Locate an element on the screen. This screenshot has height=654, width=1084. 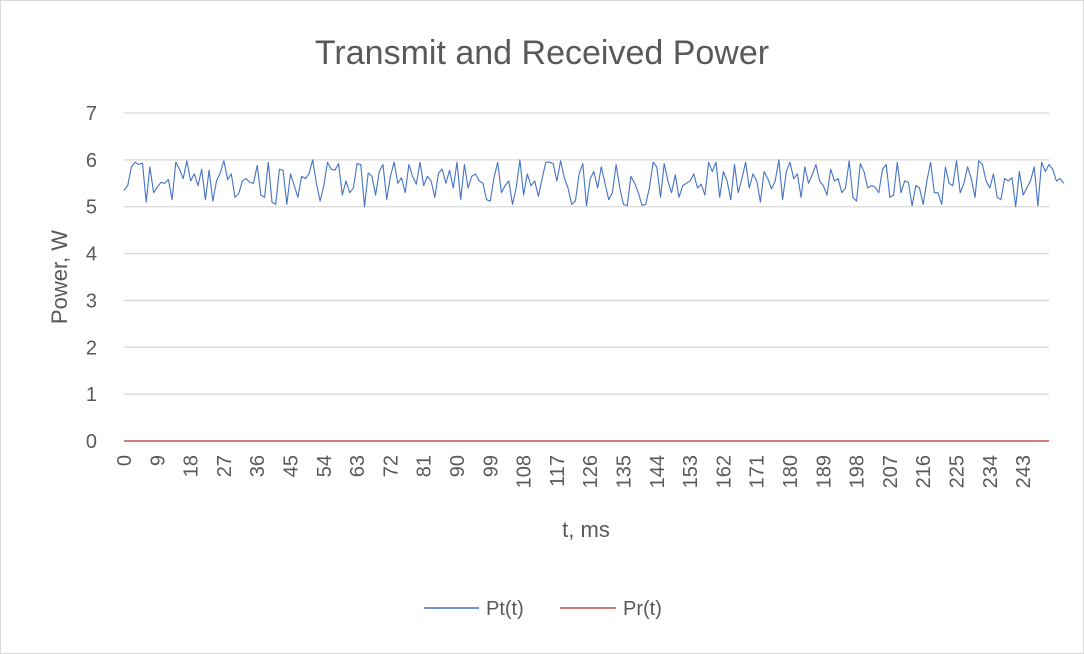
y-tick-label: 2 is located at coordinates (91, 348).